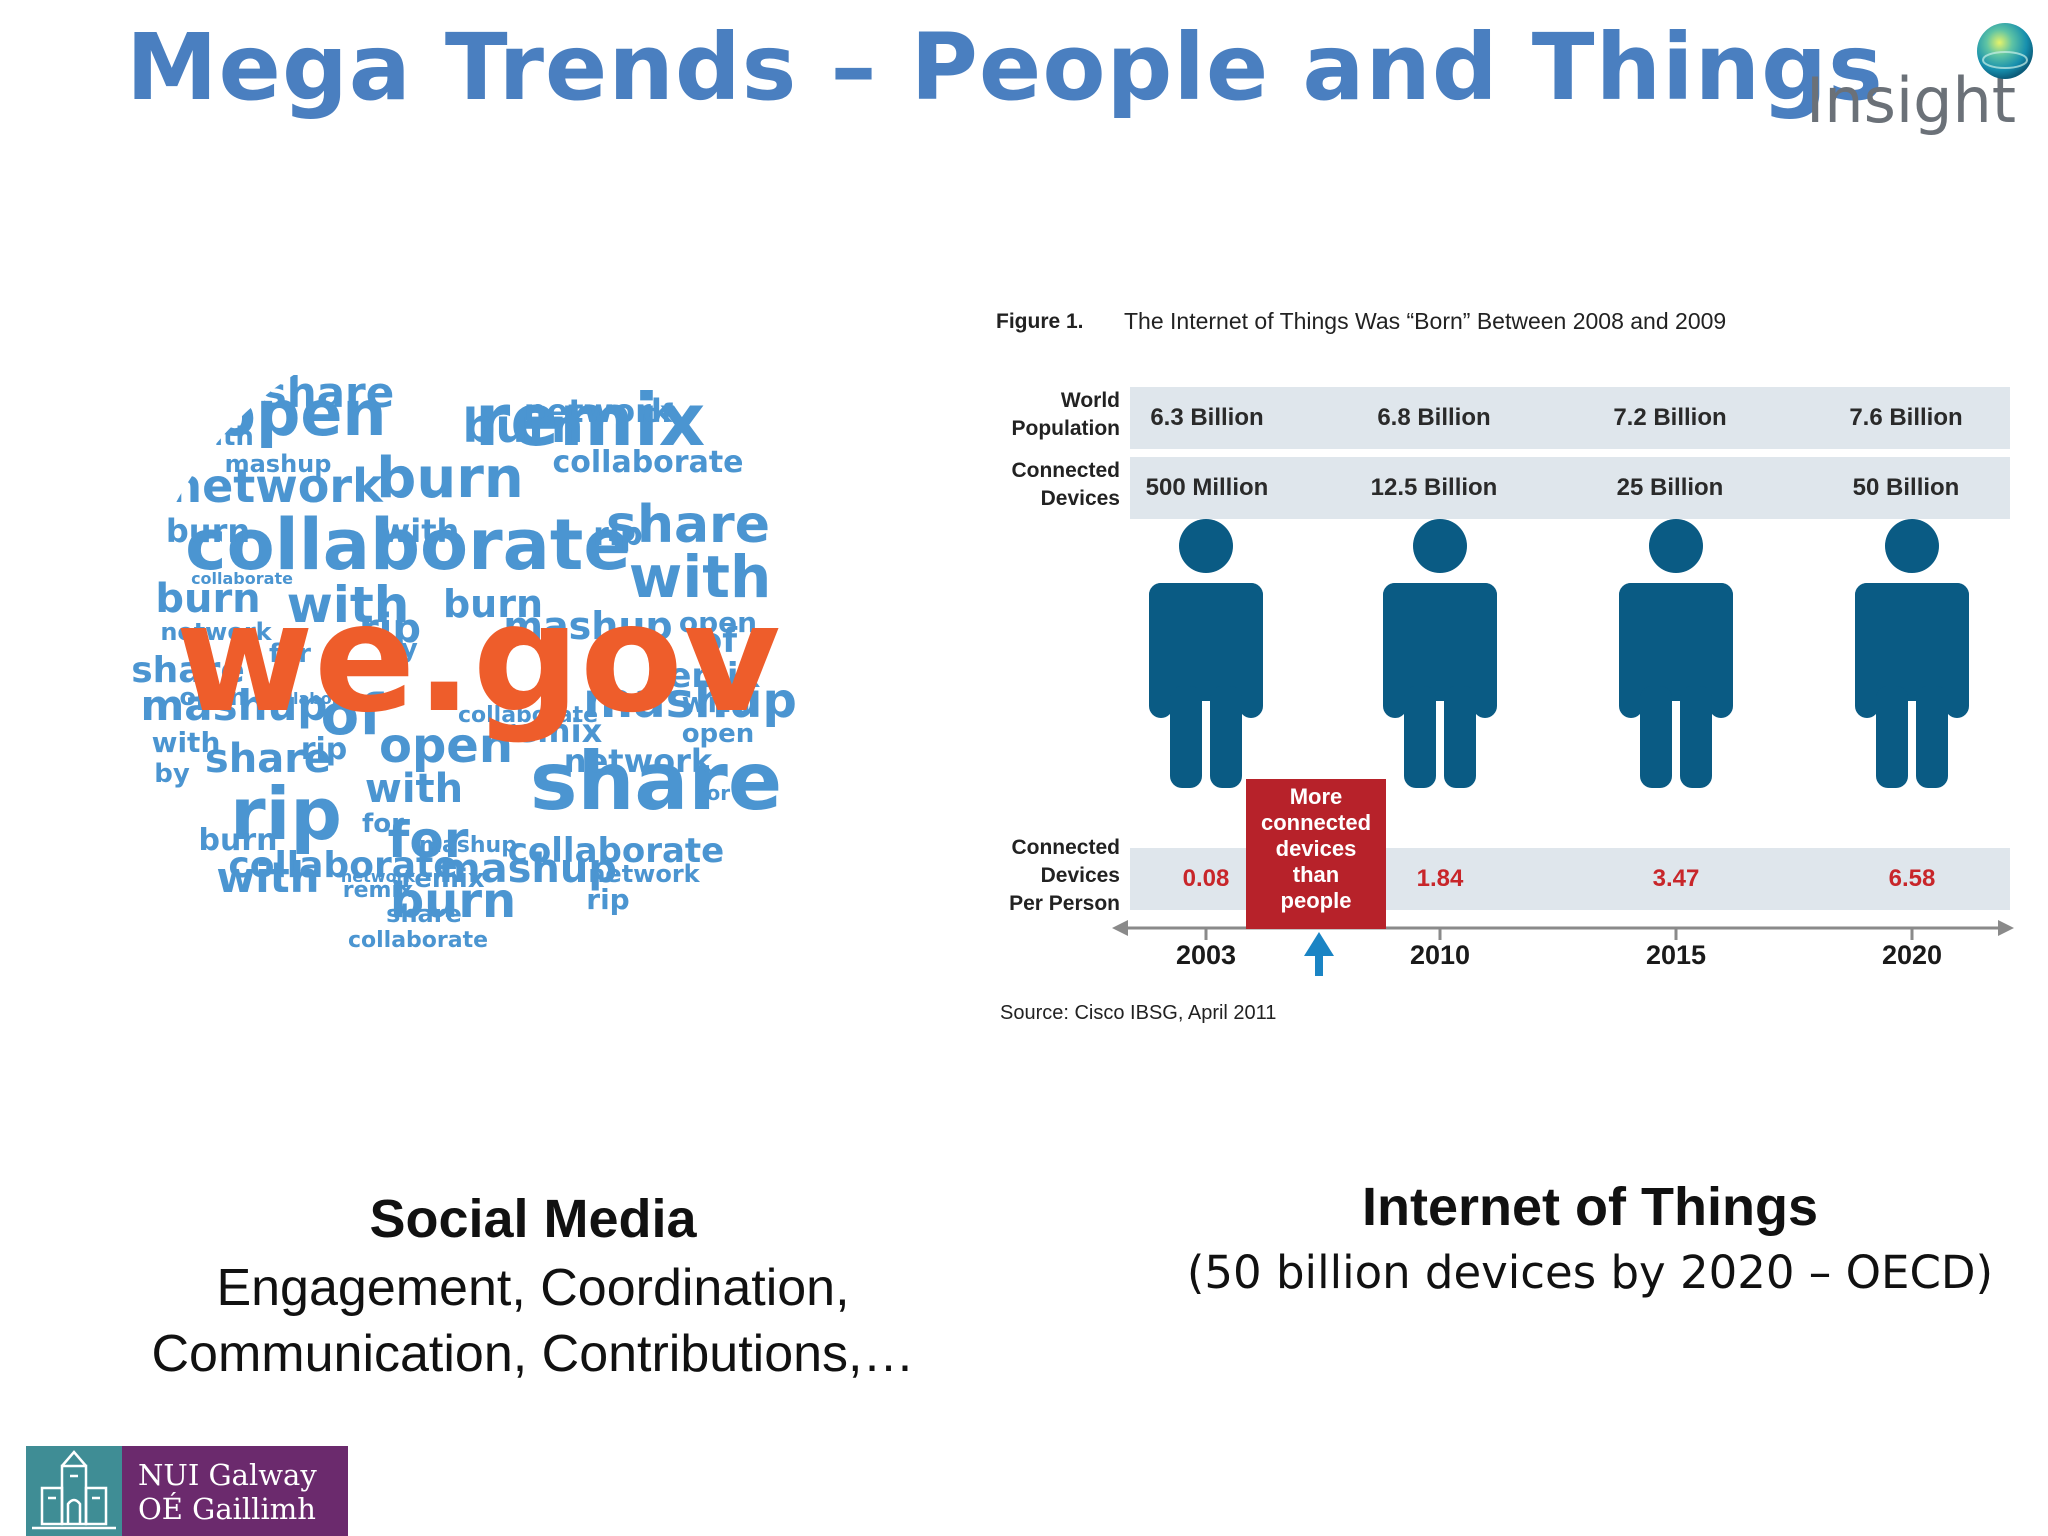  What do you see at coordinates (478, 659) in the screenshot?
I see `wordcloud-center-word: we.gov` at bounding box center [478, 659].